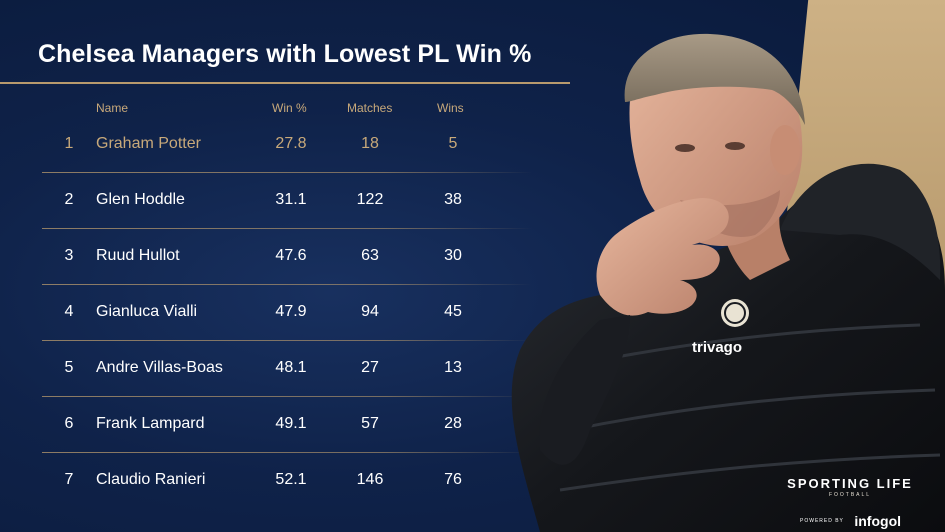 This screenshot has height=532, width=945. What do you see at coordinates (285, 54) in the screenshot?
I see `page-title: Chelsea Managers with Lowest PL Win %` at bounding box center [285, 54].